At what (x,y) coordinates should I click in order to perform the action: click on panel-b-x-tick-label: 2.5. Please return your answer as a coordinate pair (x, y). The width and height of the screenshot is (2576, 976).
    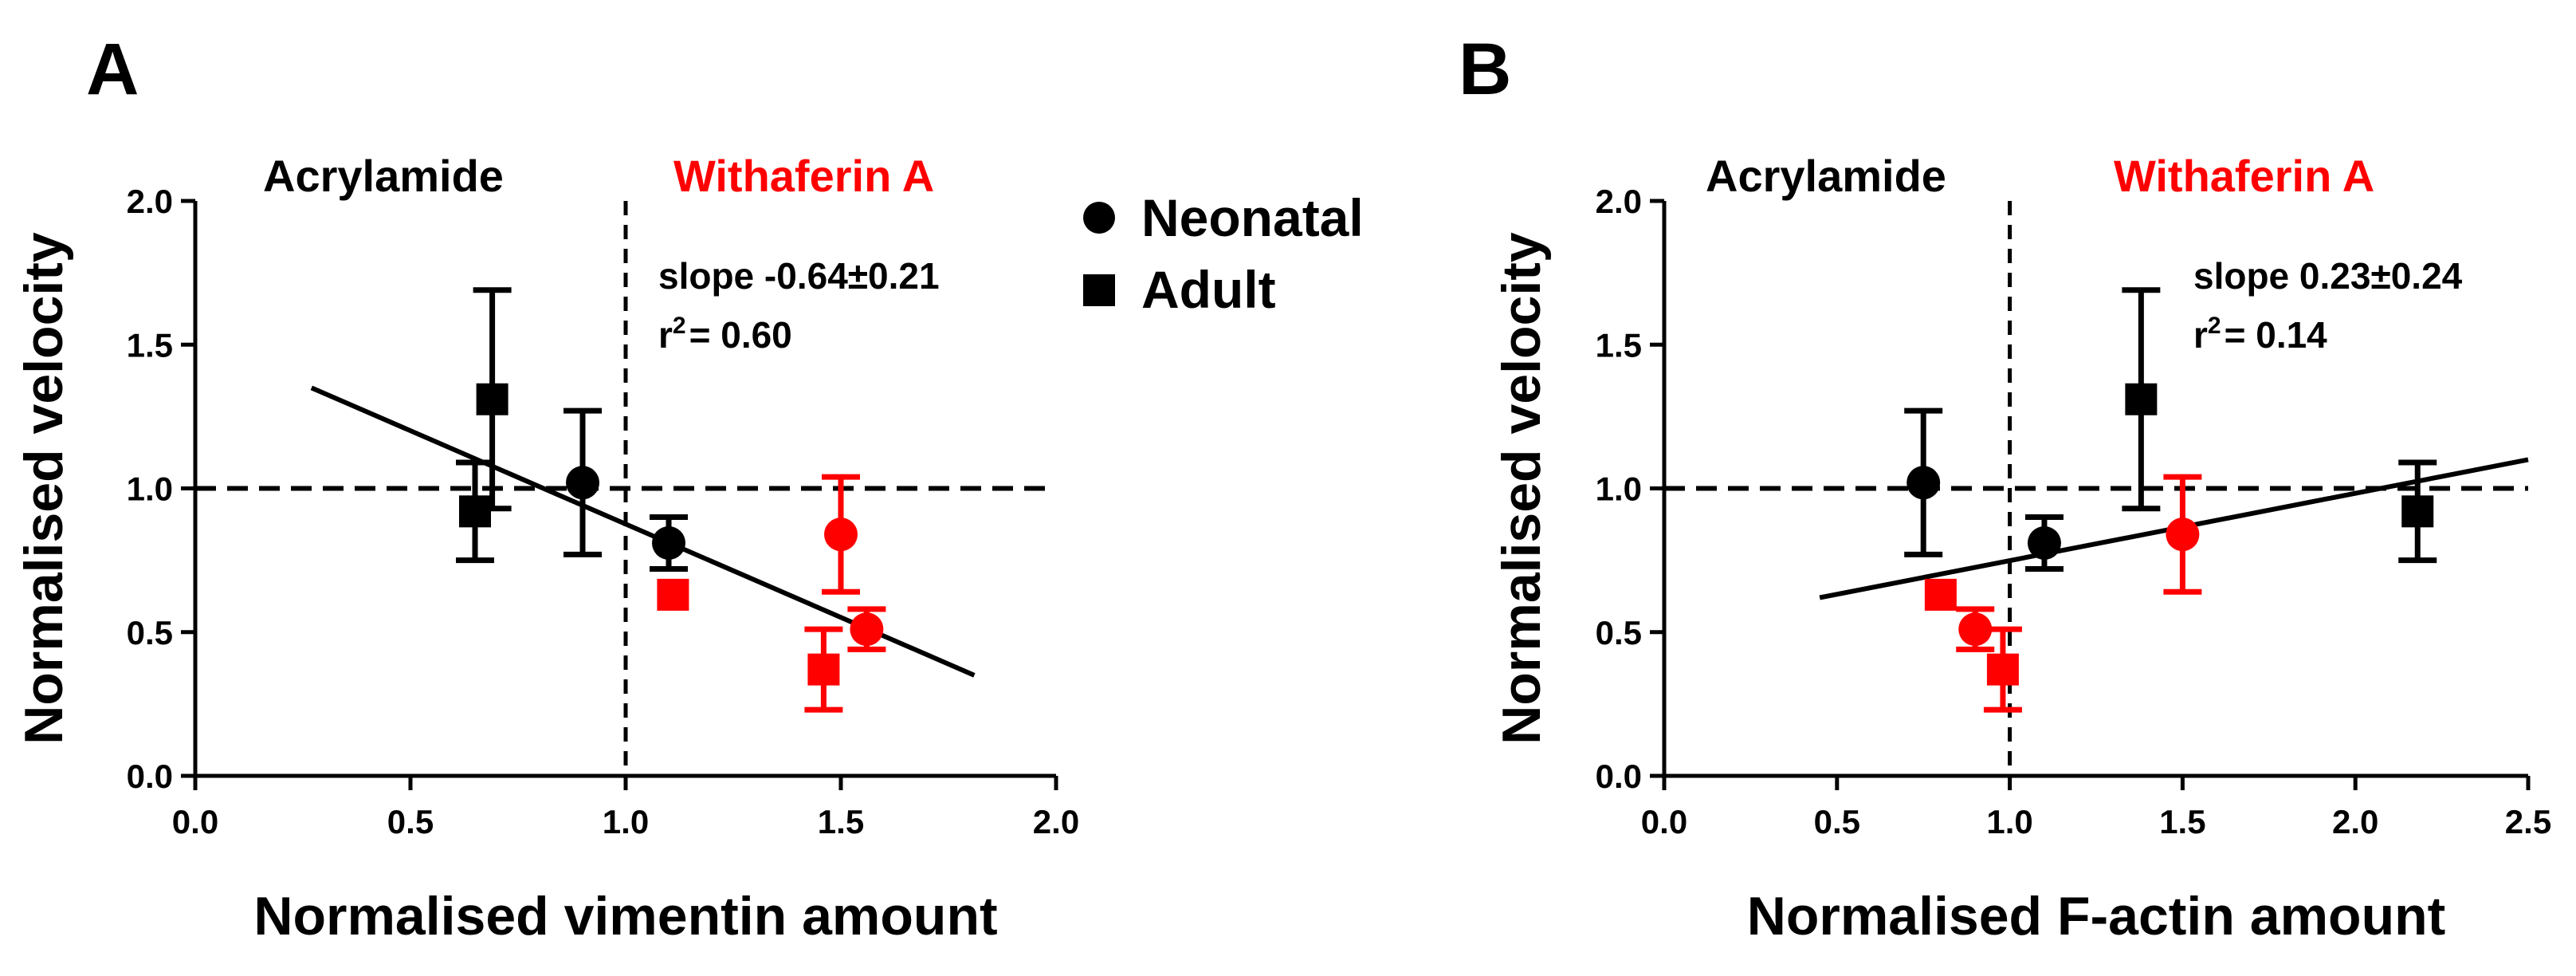
    Looking at the image, I should click on (2528, 821).